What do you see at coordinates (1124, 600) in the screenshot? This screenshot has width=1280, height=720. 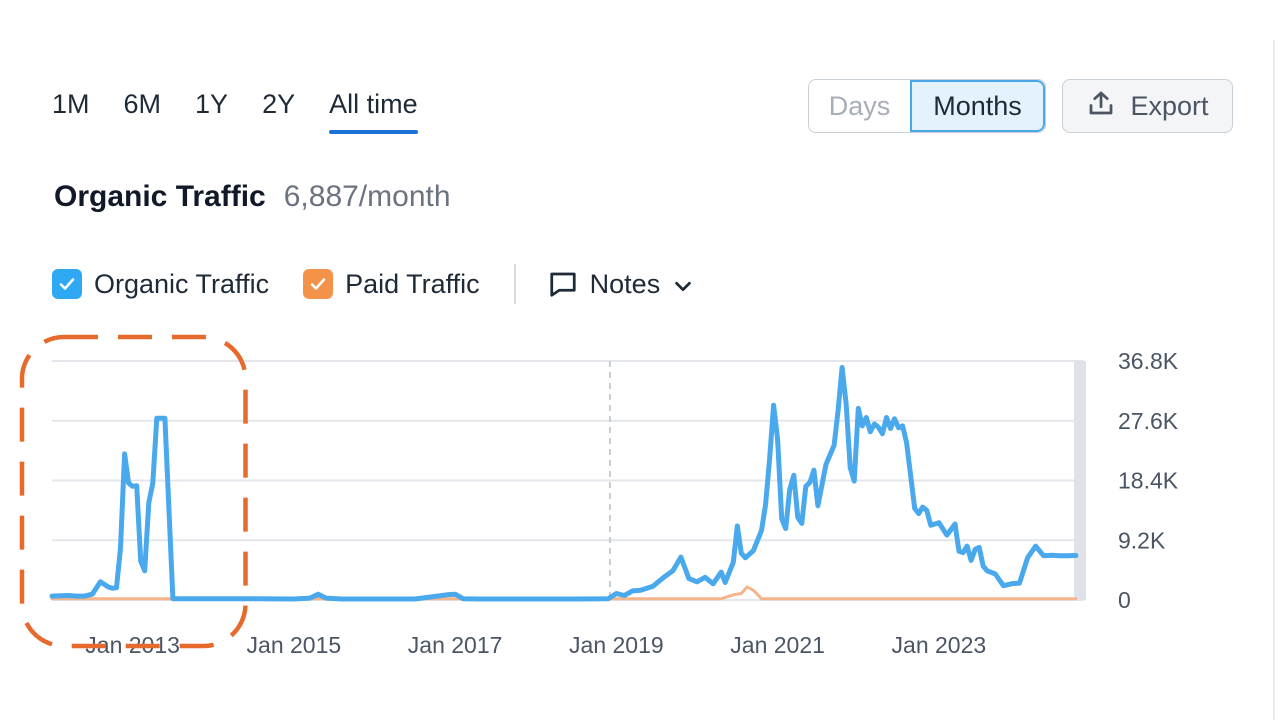 I see `y-tick-label: 0` at bounding box center [1124, 600].